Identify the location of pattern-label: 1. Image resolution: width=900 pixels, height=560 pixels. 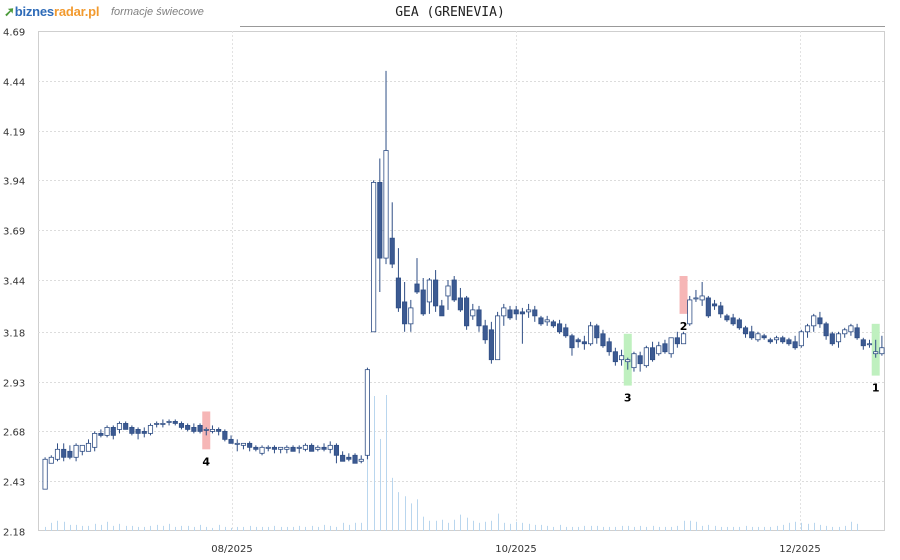
(876, 388).